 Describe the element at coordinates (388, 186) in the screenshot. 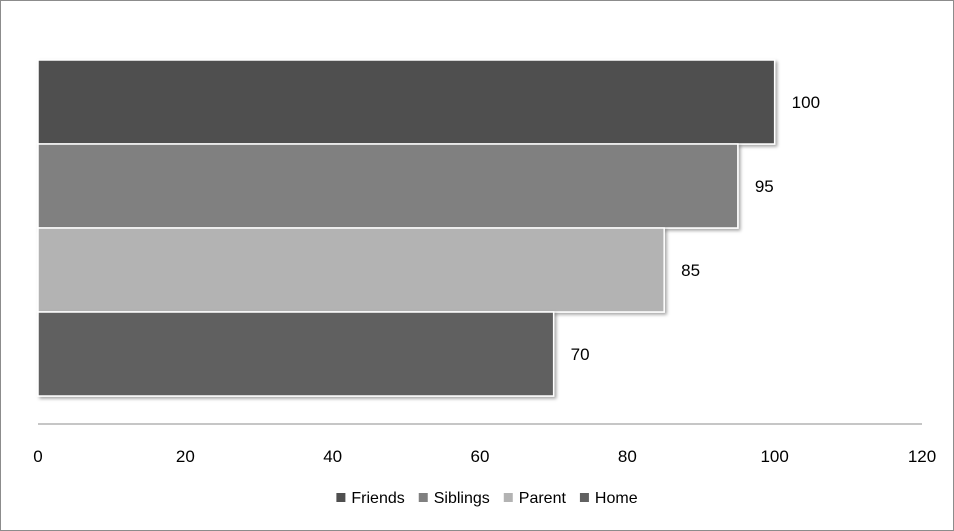

I see `bar-siblings` at that location.